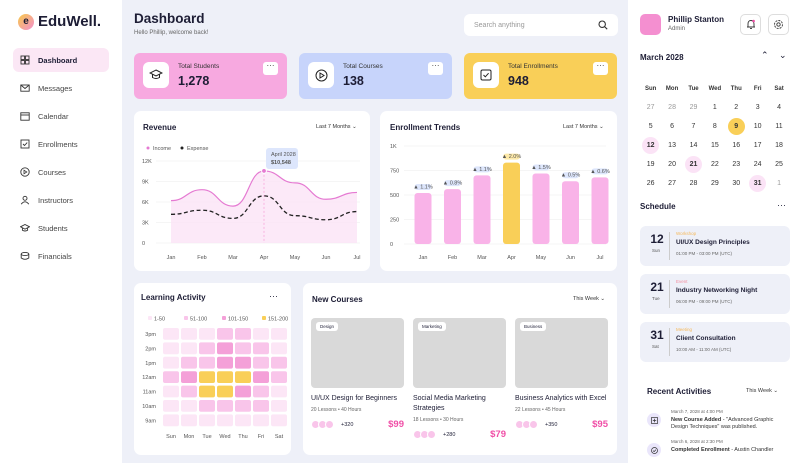  Describe the element at coordinates (783, 55) in the screenshot. I see `next-month-button: ⌄` at that location.